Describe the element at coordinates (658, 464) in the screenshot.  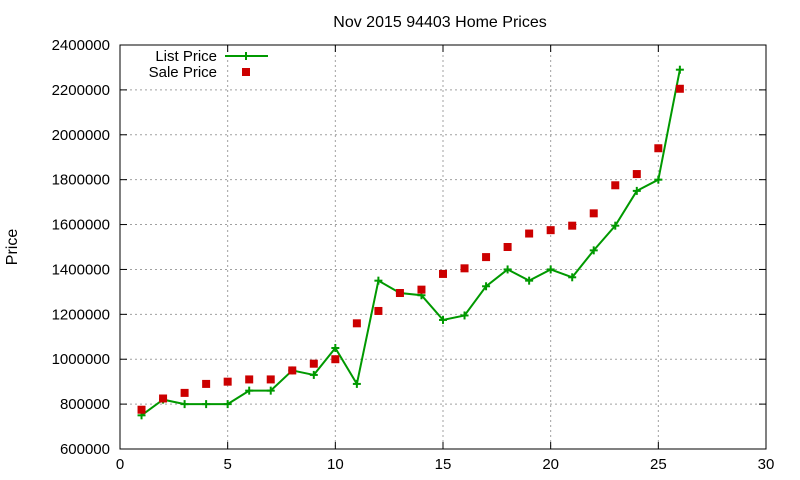
I see `x-tick-label: 25` at that location.